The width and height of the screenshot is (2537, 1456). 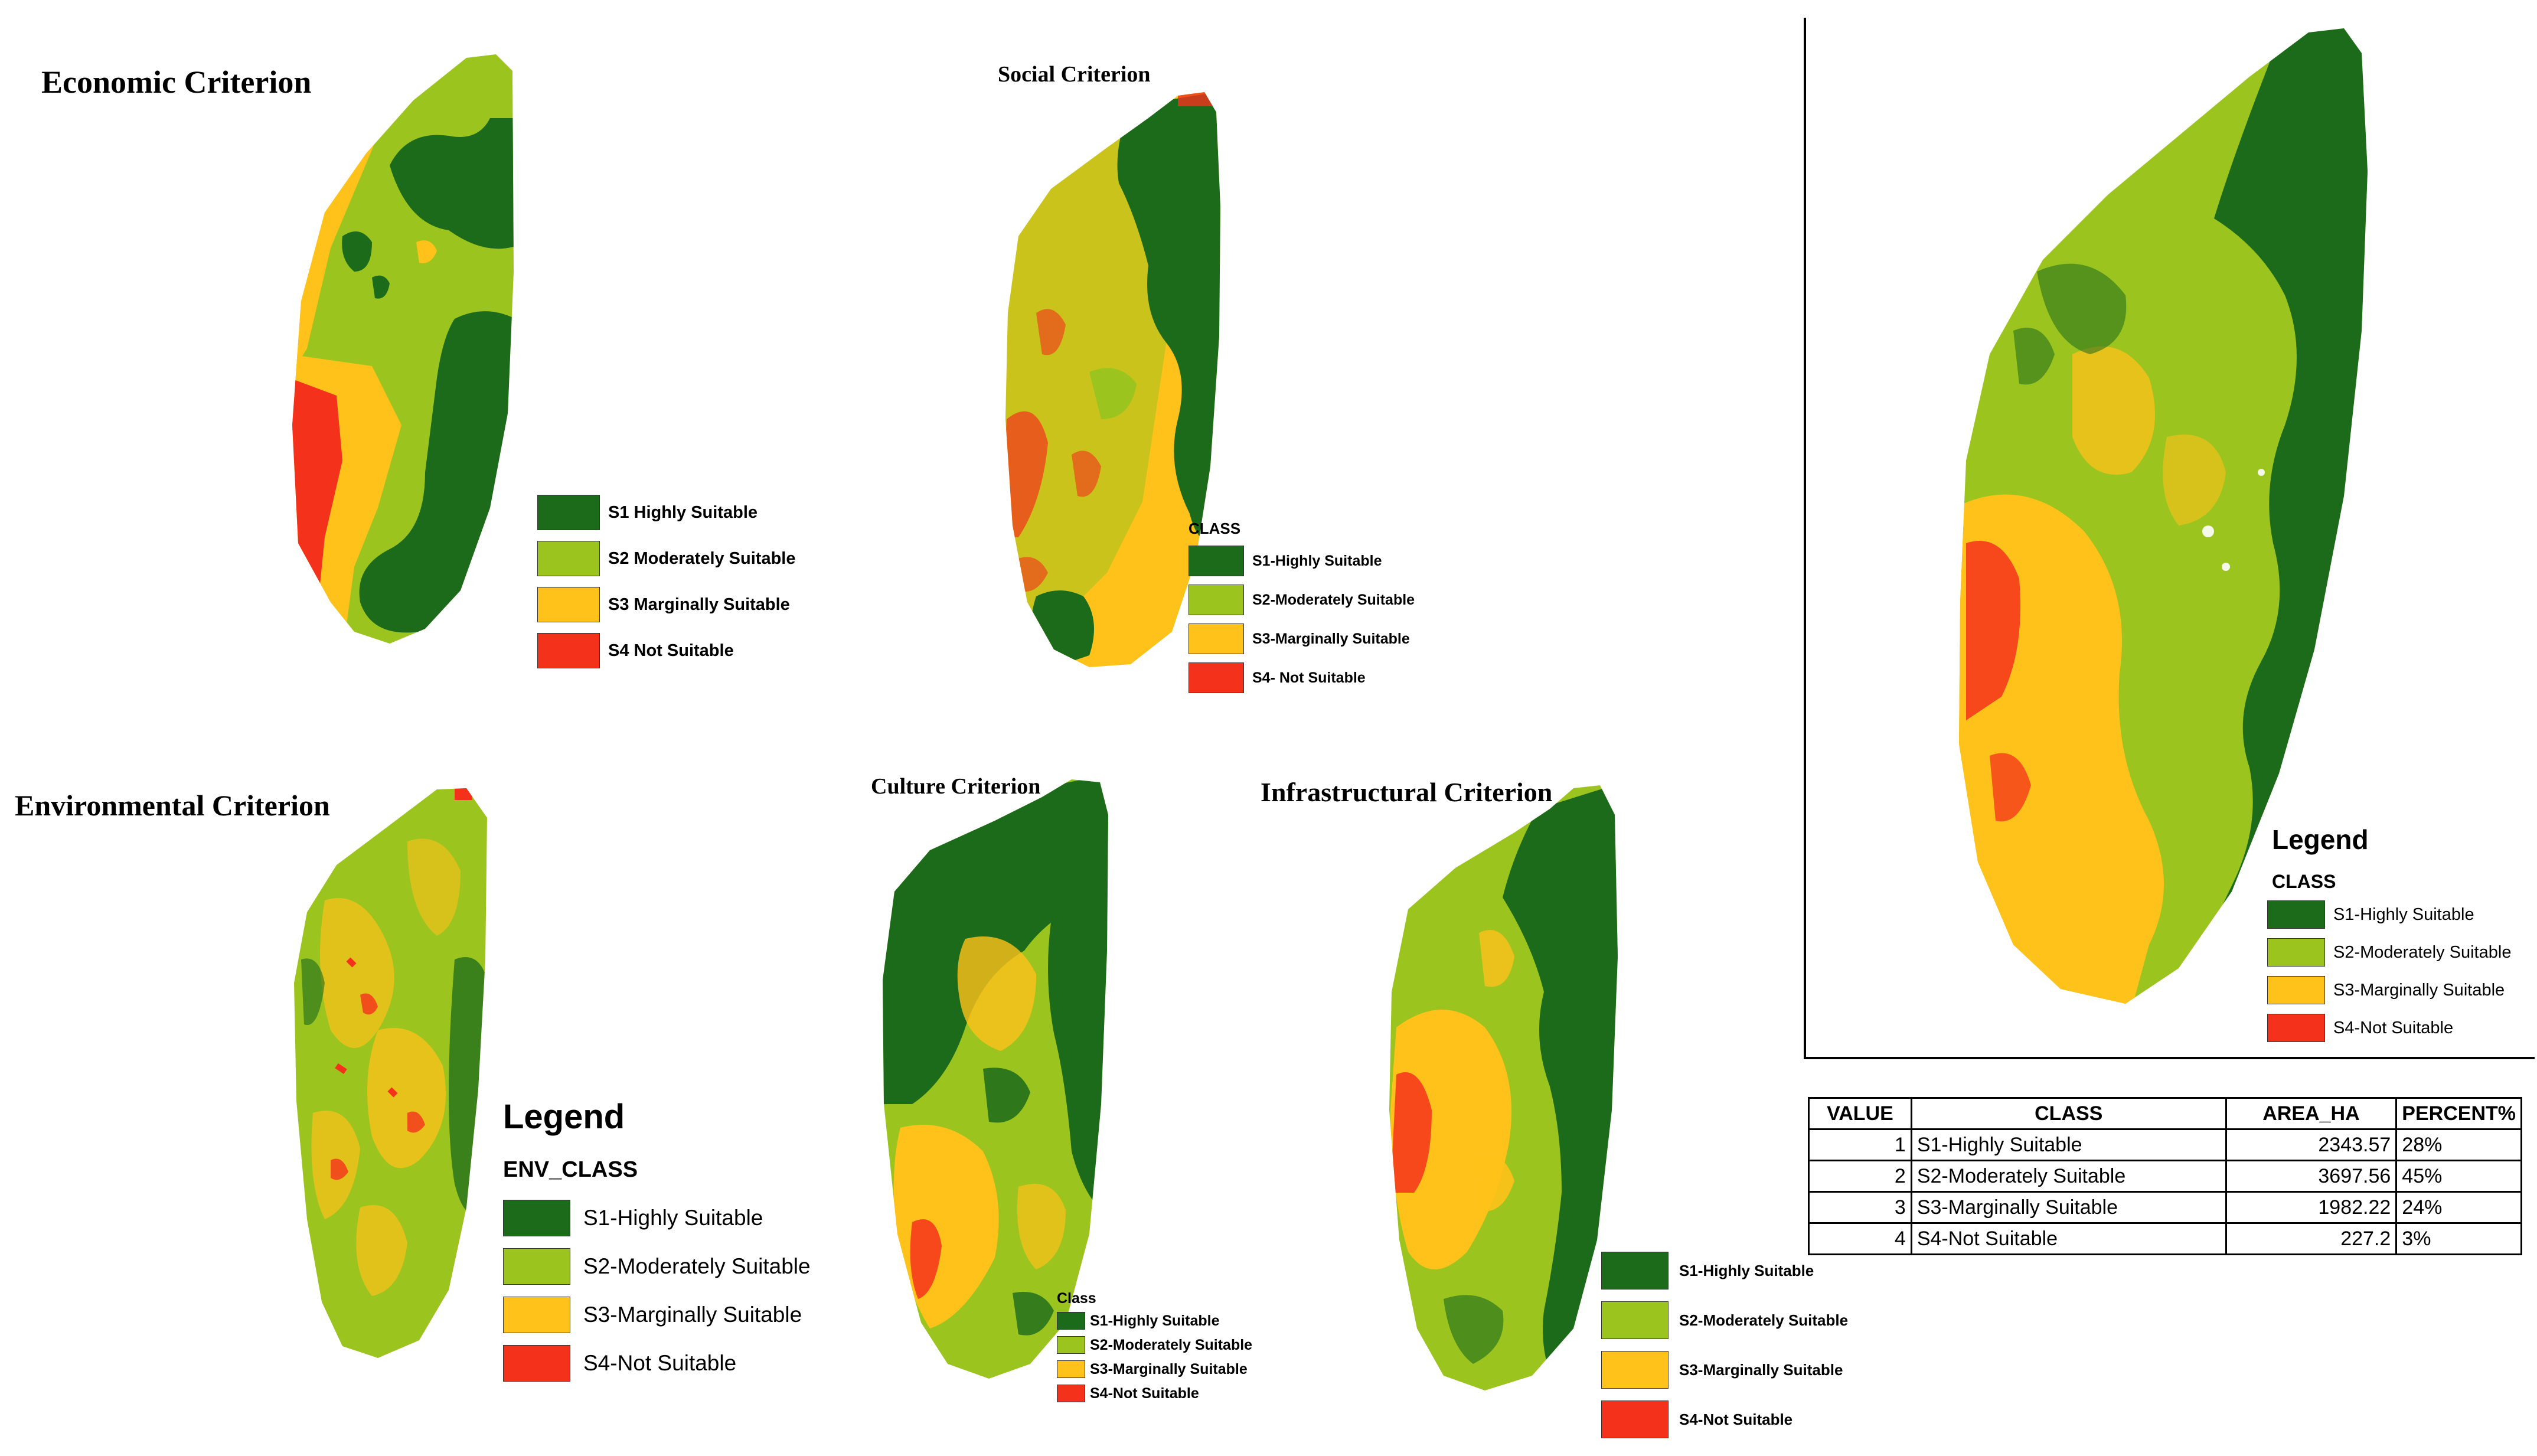 What do you see at coordinates (2458, 1238) in the screenshot?
I see `cell-percent: 3%` at bounding box center [2458, 1238].